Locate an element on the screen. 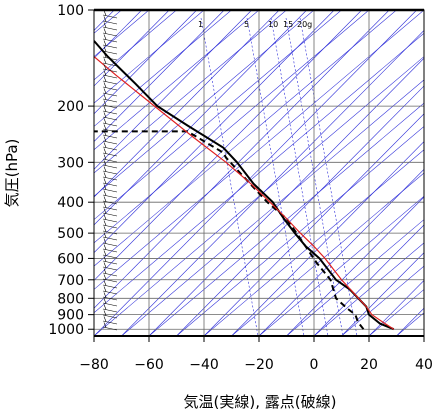 The image size is (435, 412). y-tick-label: 400 is located at coordinates (70, 203).